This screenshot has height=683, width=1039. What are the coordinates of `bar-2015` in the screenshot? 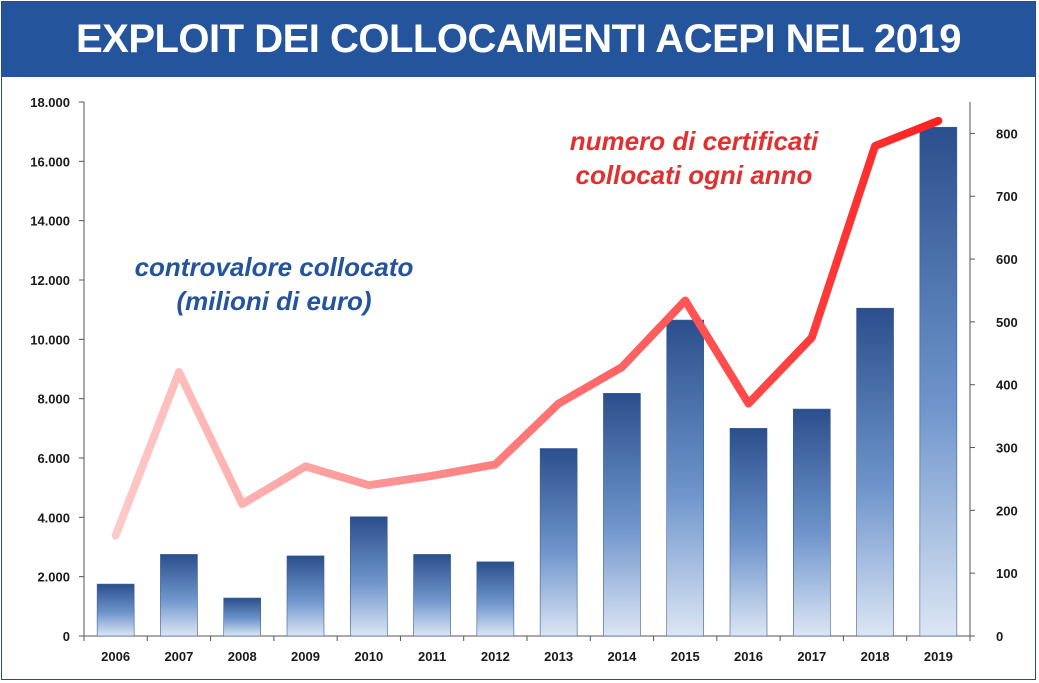 It's located at (685, 478).